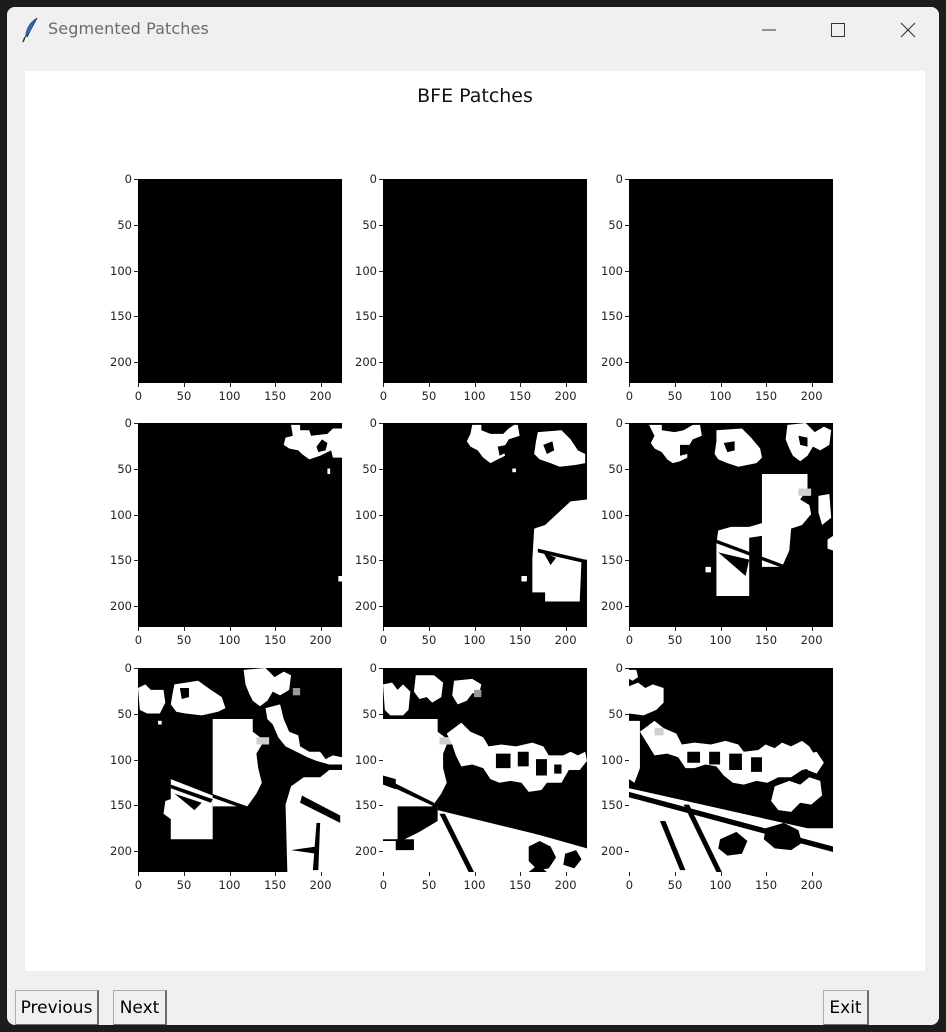  I want to click on next-button: Next, so click(140, 1007).